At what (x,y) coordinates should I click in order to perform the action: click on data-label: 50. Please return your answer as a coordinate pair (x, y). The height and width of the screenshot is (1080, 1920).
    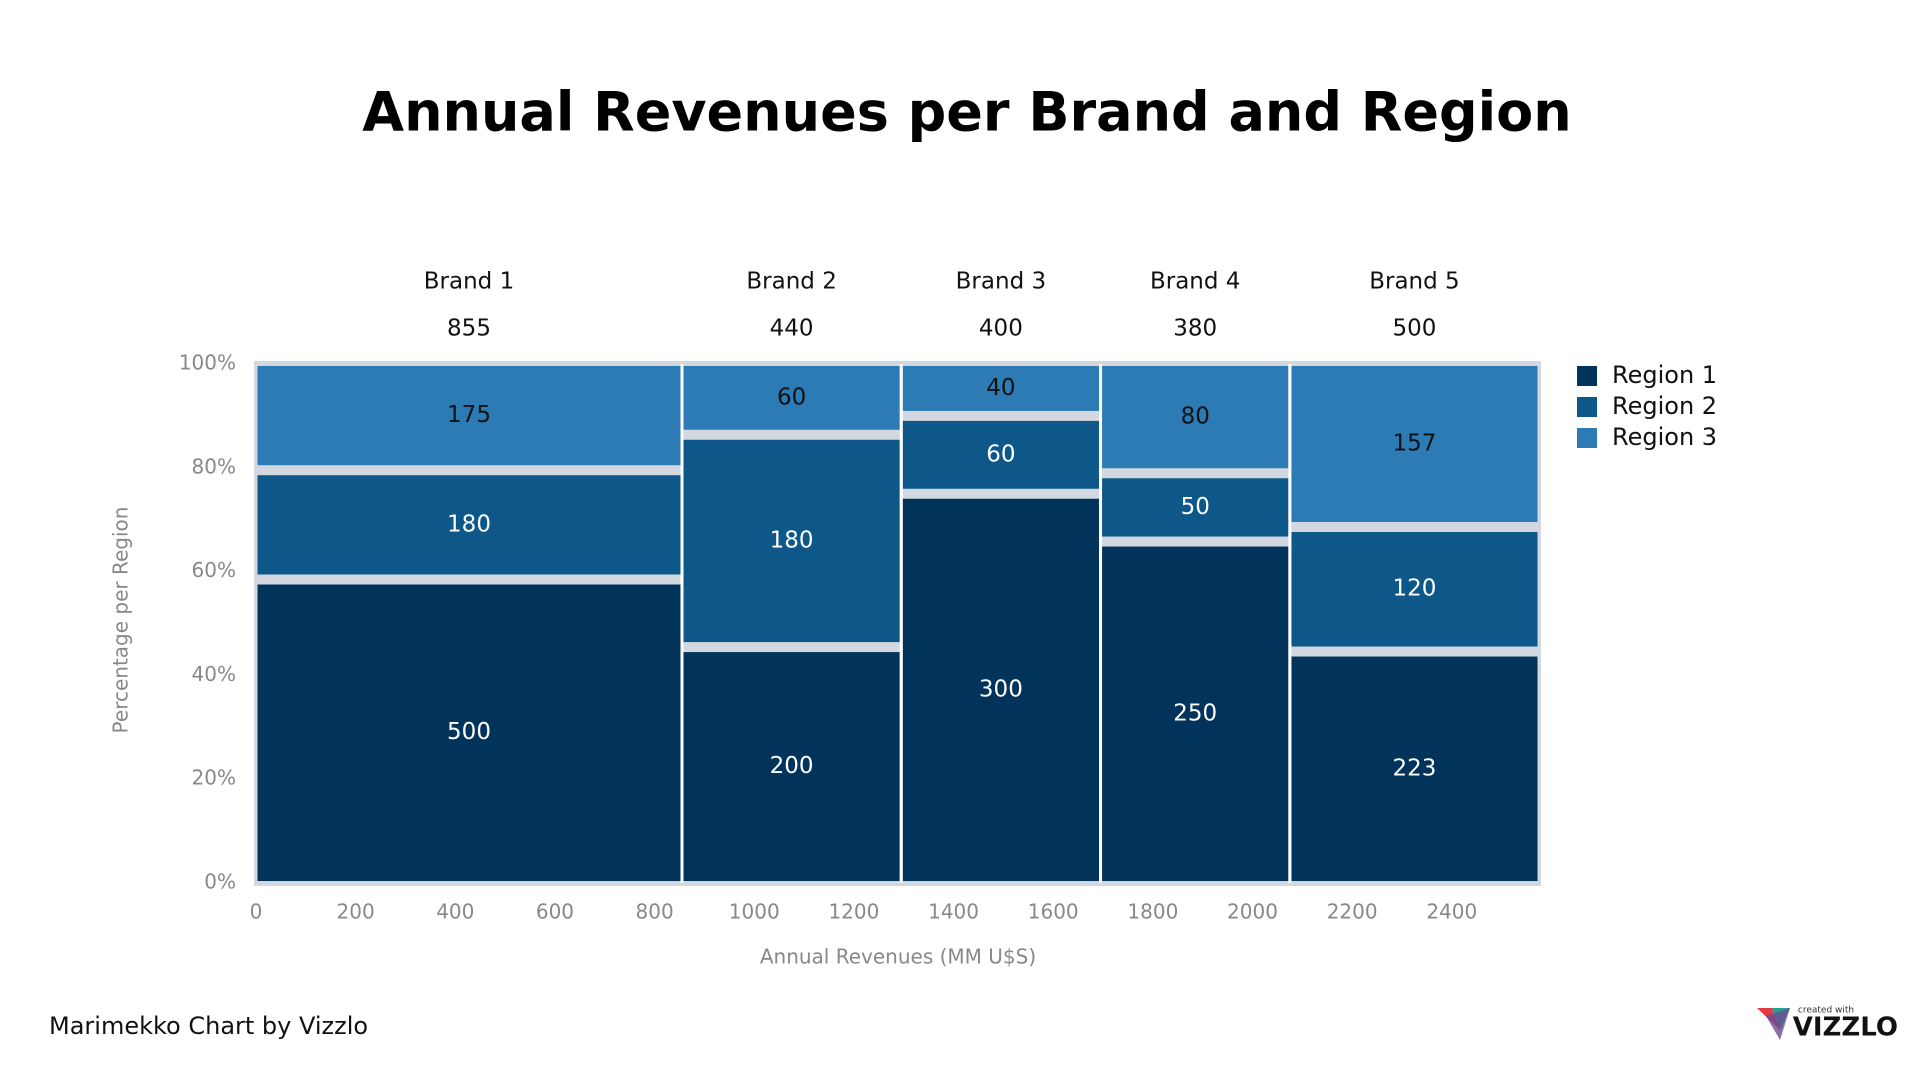
    Looking at the image, I should click on (1195, 507).